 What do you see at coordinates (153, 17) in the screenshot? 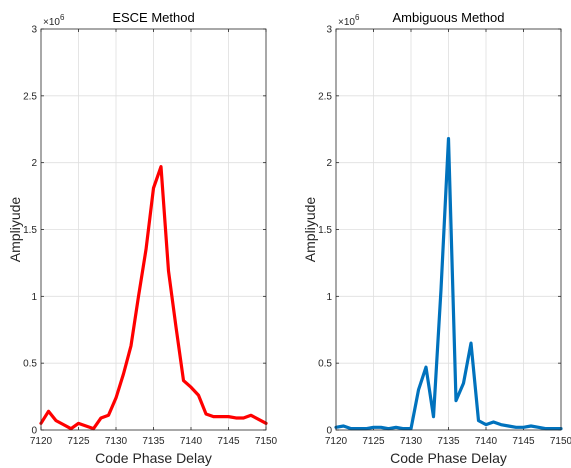
I see `chart-title: ESCE Method` at bounding box center [153, 17].